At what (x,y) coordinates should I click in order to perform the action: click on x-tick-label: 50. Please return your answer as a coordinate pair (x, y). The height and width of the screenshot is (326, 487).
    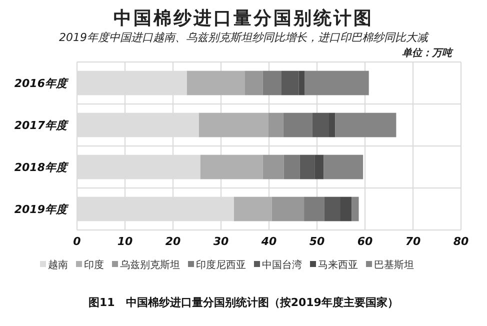
    Looking at the image, I should click on (317, 241).